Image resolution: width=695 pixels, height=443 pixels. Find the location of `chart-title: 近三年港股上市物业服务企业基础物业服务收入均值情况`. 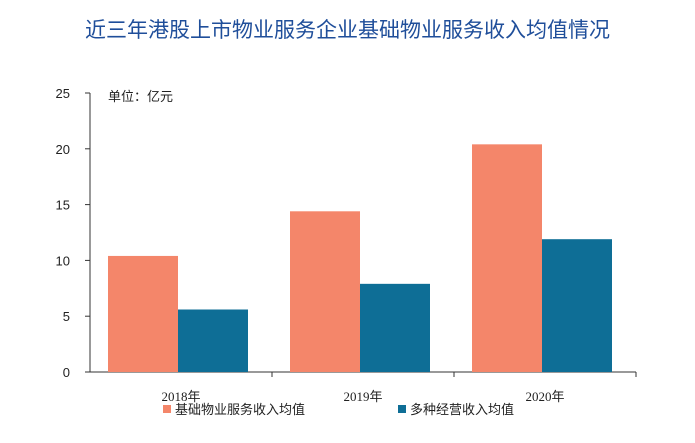

chart-title: 近三年港股上市物业服务企业基础物业服务收入均值情况 is located at coordinates (347, 30).